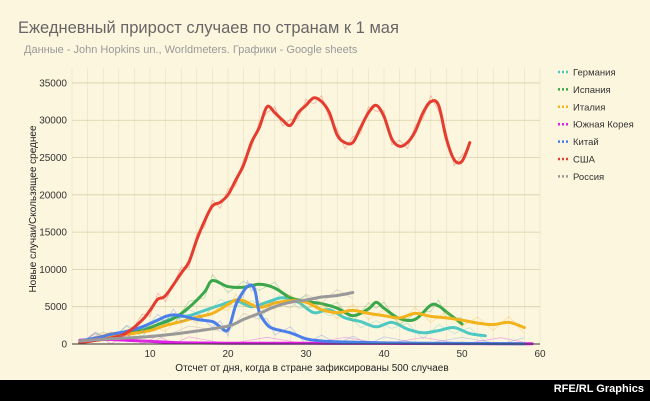  I want to click on series-3-line, so click(302, 320).